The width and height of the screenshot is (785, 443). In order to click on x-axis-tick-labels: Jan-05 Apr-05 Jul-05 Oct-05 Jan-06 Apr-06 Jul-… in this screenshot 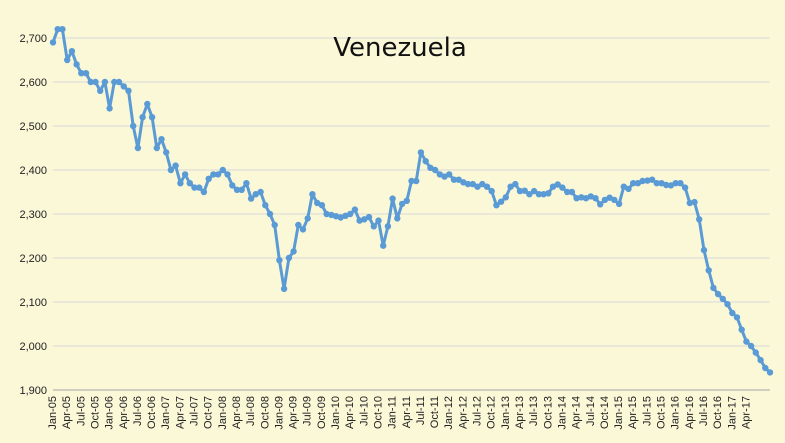, I will do `click(399, 413)`.